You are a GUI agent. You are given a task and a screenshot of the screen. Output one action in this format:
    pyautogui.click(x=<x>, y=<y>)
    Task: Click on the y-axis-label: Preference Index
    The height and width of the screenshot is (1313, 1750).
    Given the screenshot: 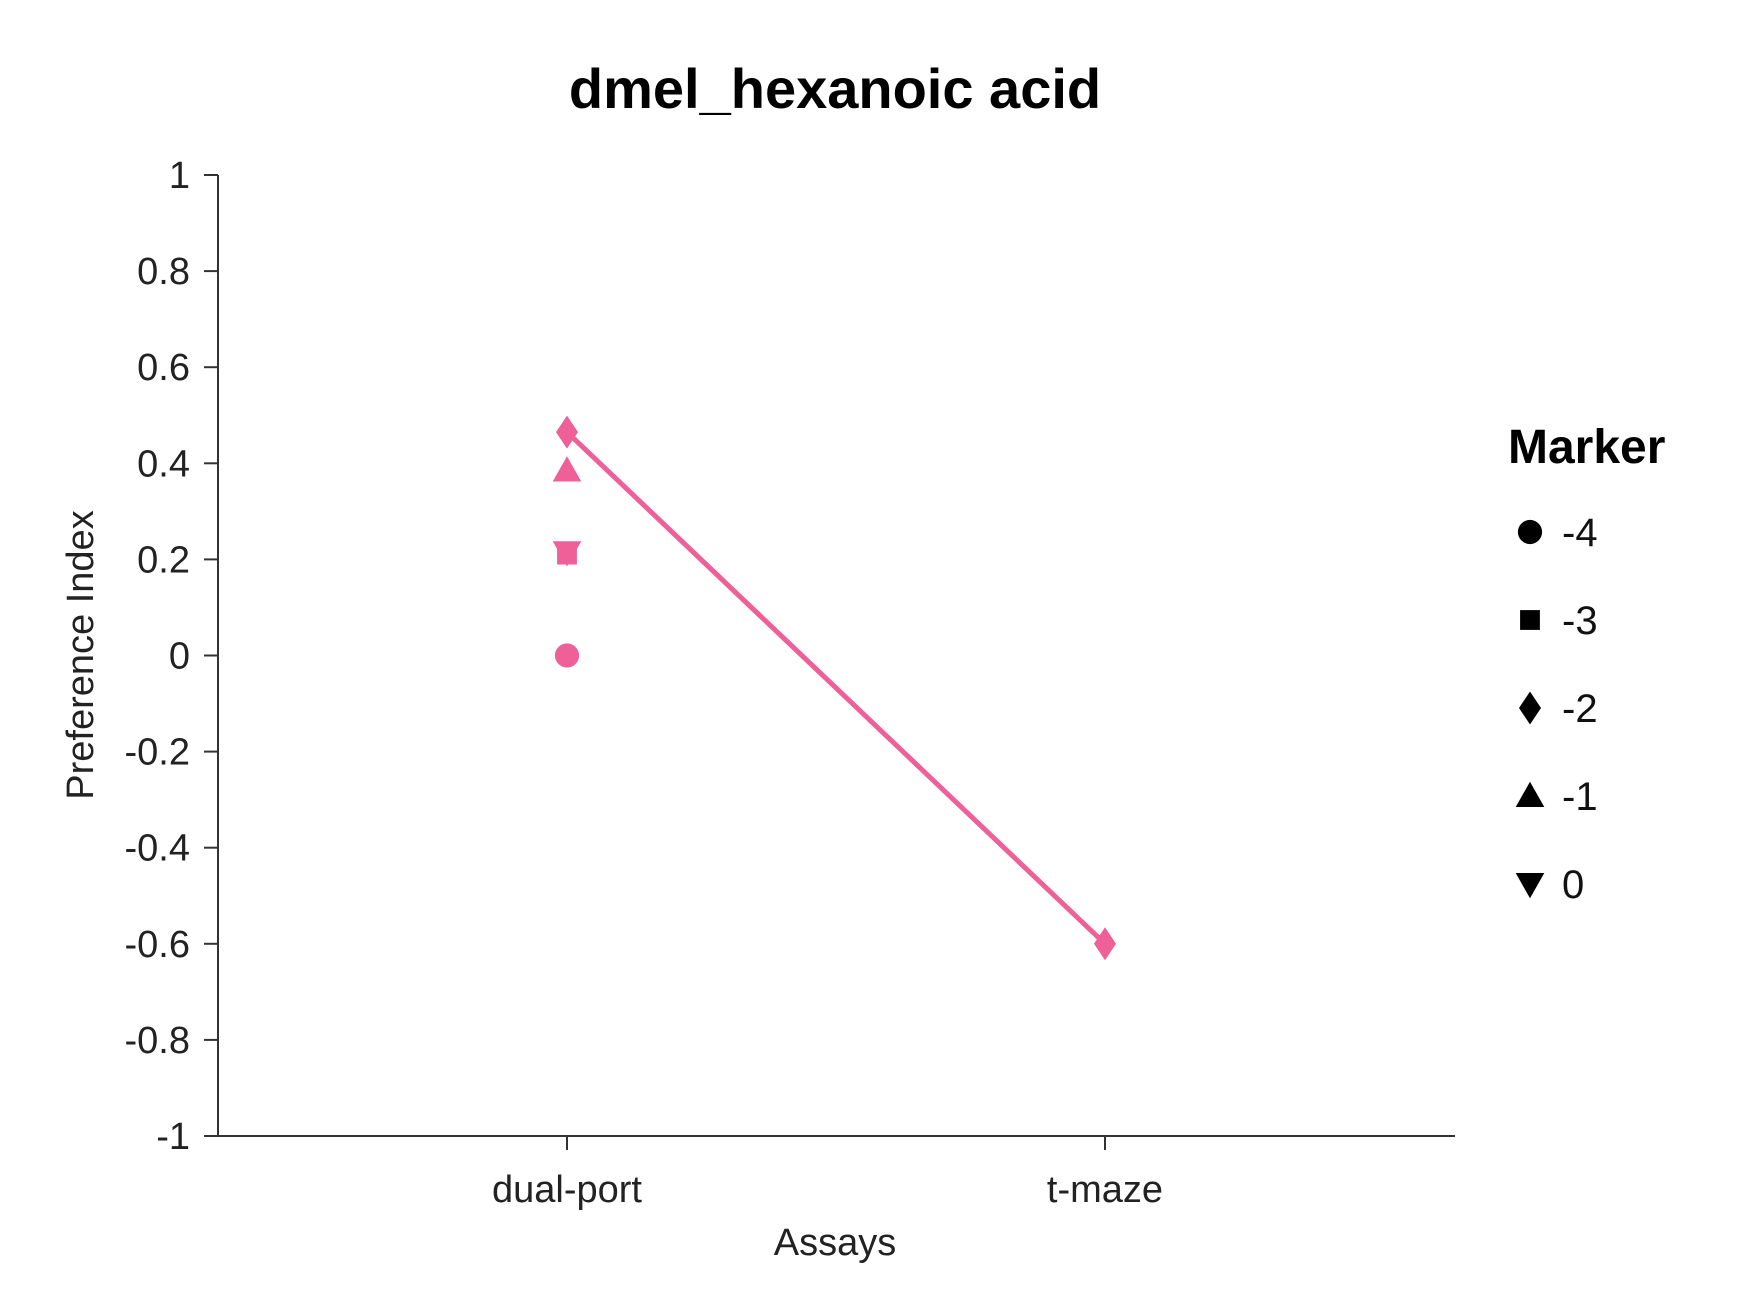 What is the action you would take?
    pyautogui.click(x=81, y=654)
    